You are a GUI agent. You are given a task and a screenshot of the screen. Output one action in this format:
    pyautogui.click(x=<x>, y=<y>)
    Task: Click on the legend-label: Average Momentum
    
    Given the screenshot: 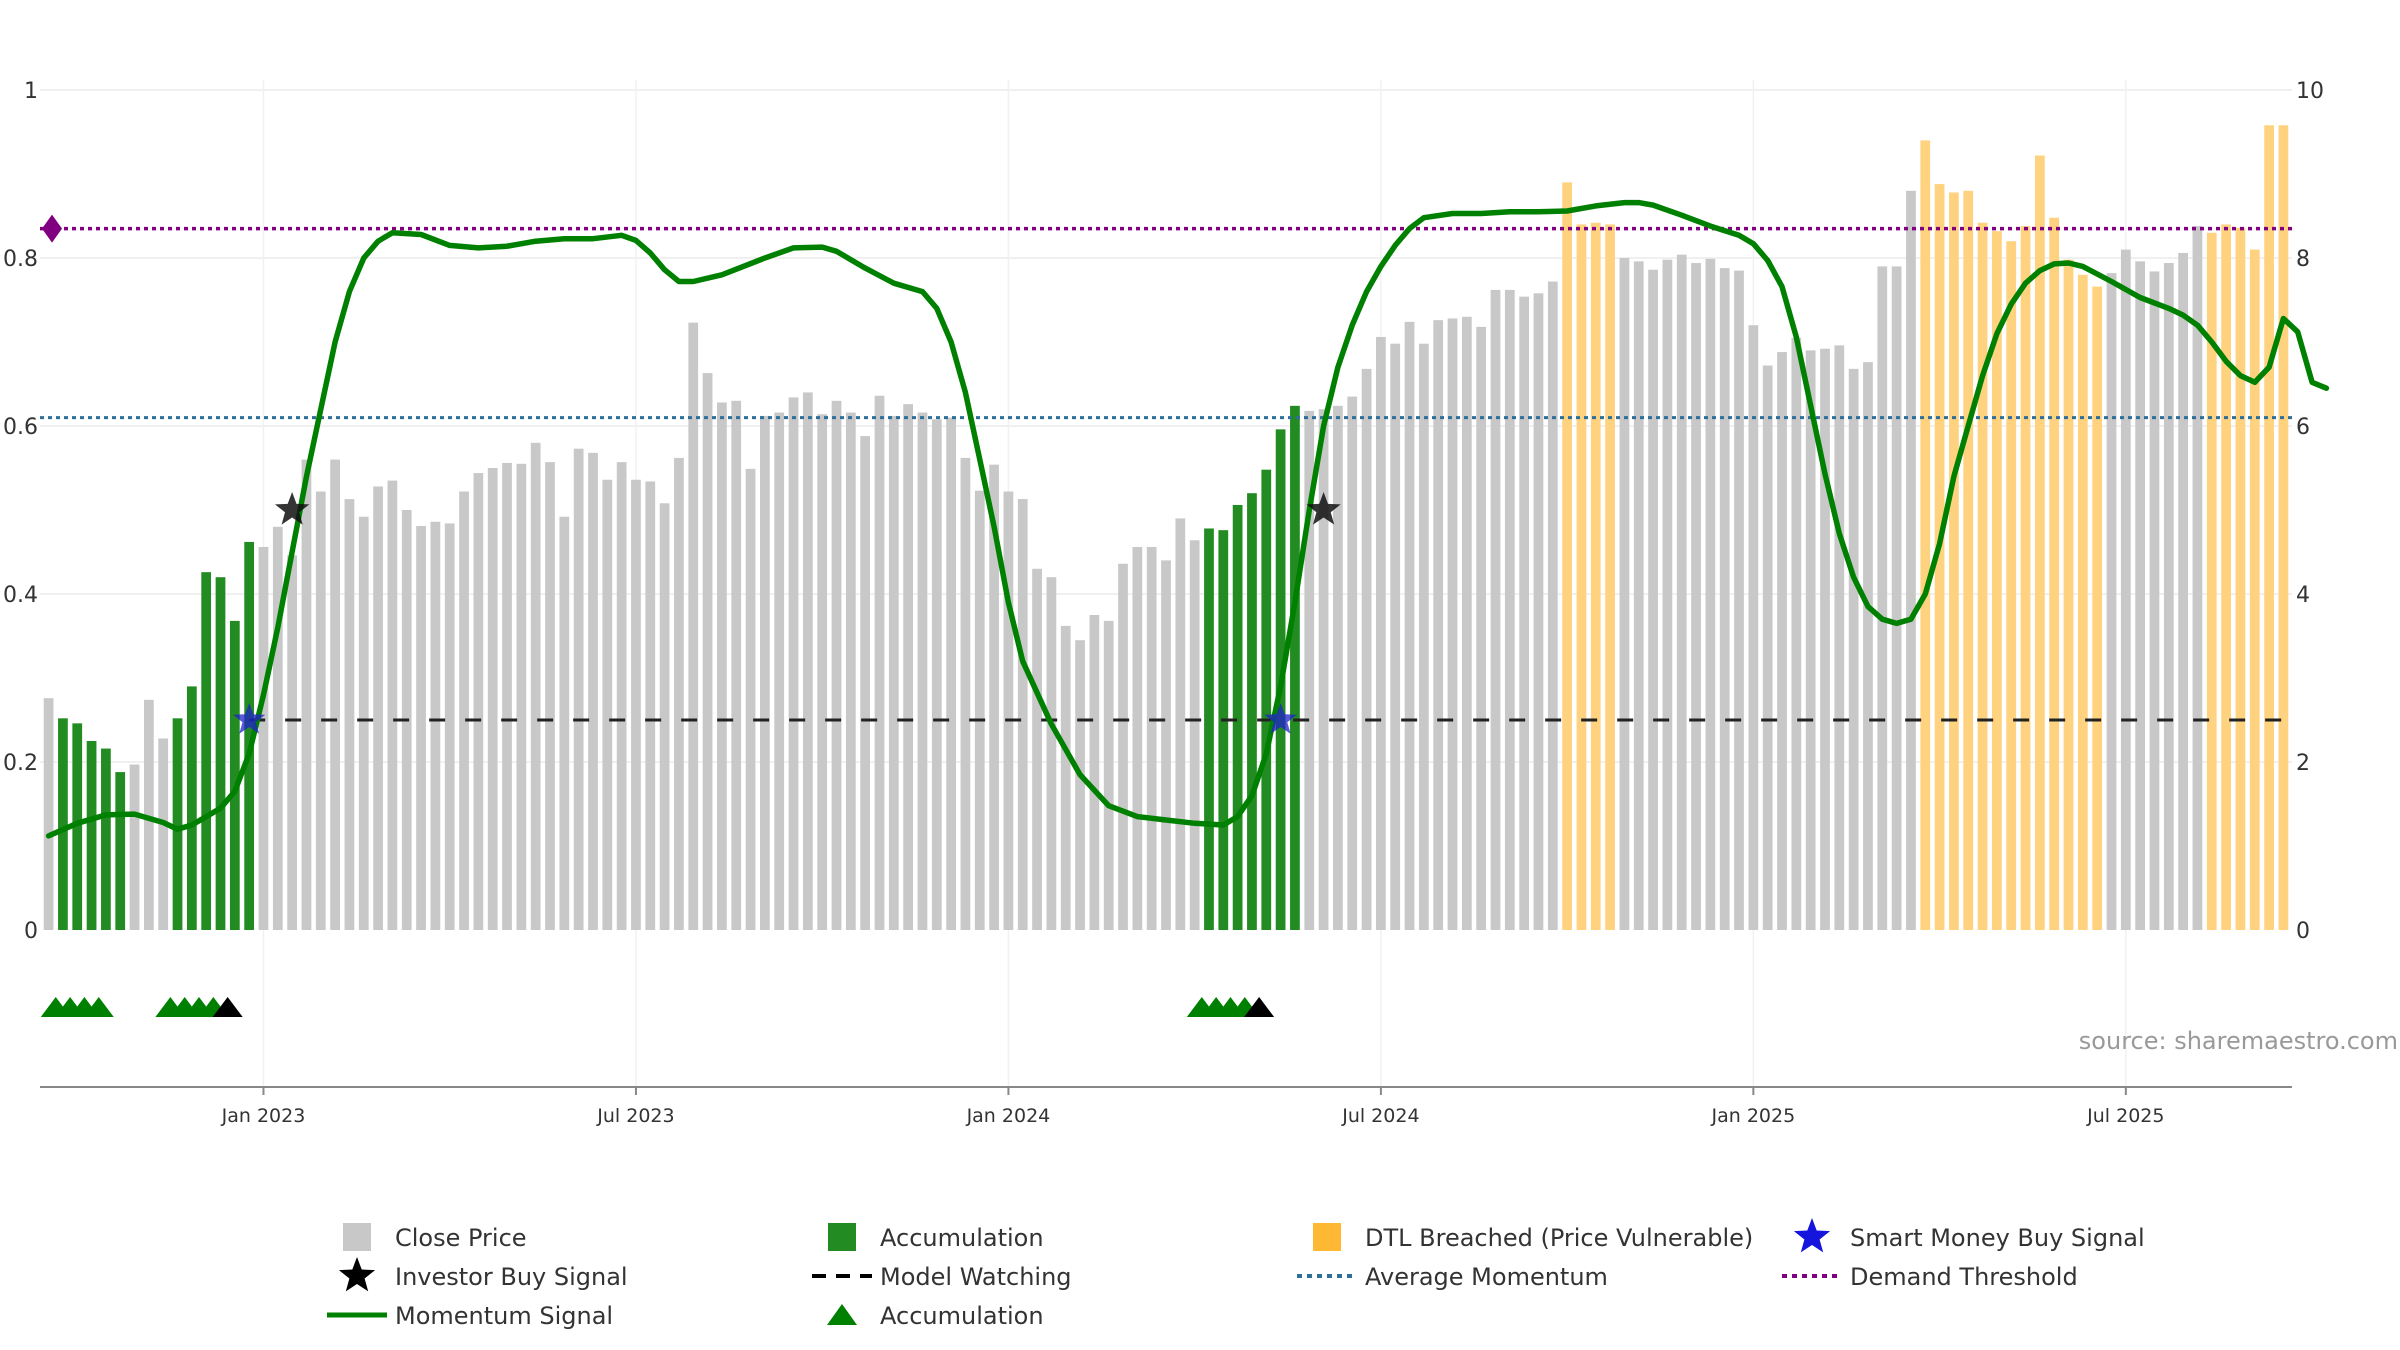 What is the action you would take?
    pyautogui.click(x=1486, y=1277)
    